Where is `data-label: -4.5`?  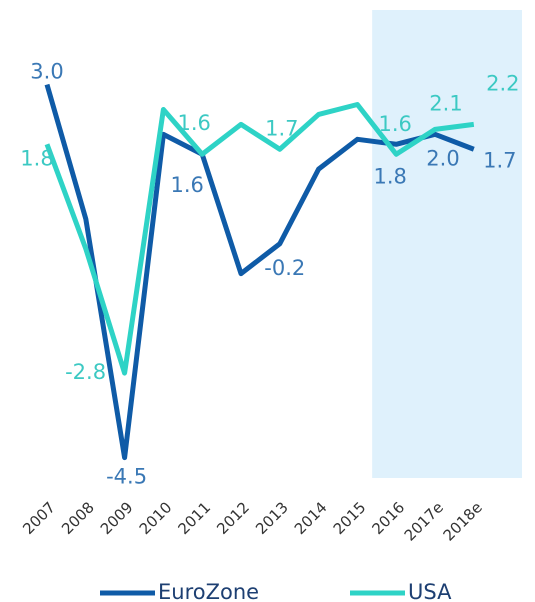 data-label: -4.5 is located at coordinates (126, 477).